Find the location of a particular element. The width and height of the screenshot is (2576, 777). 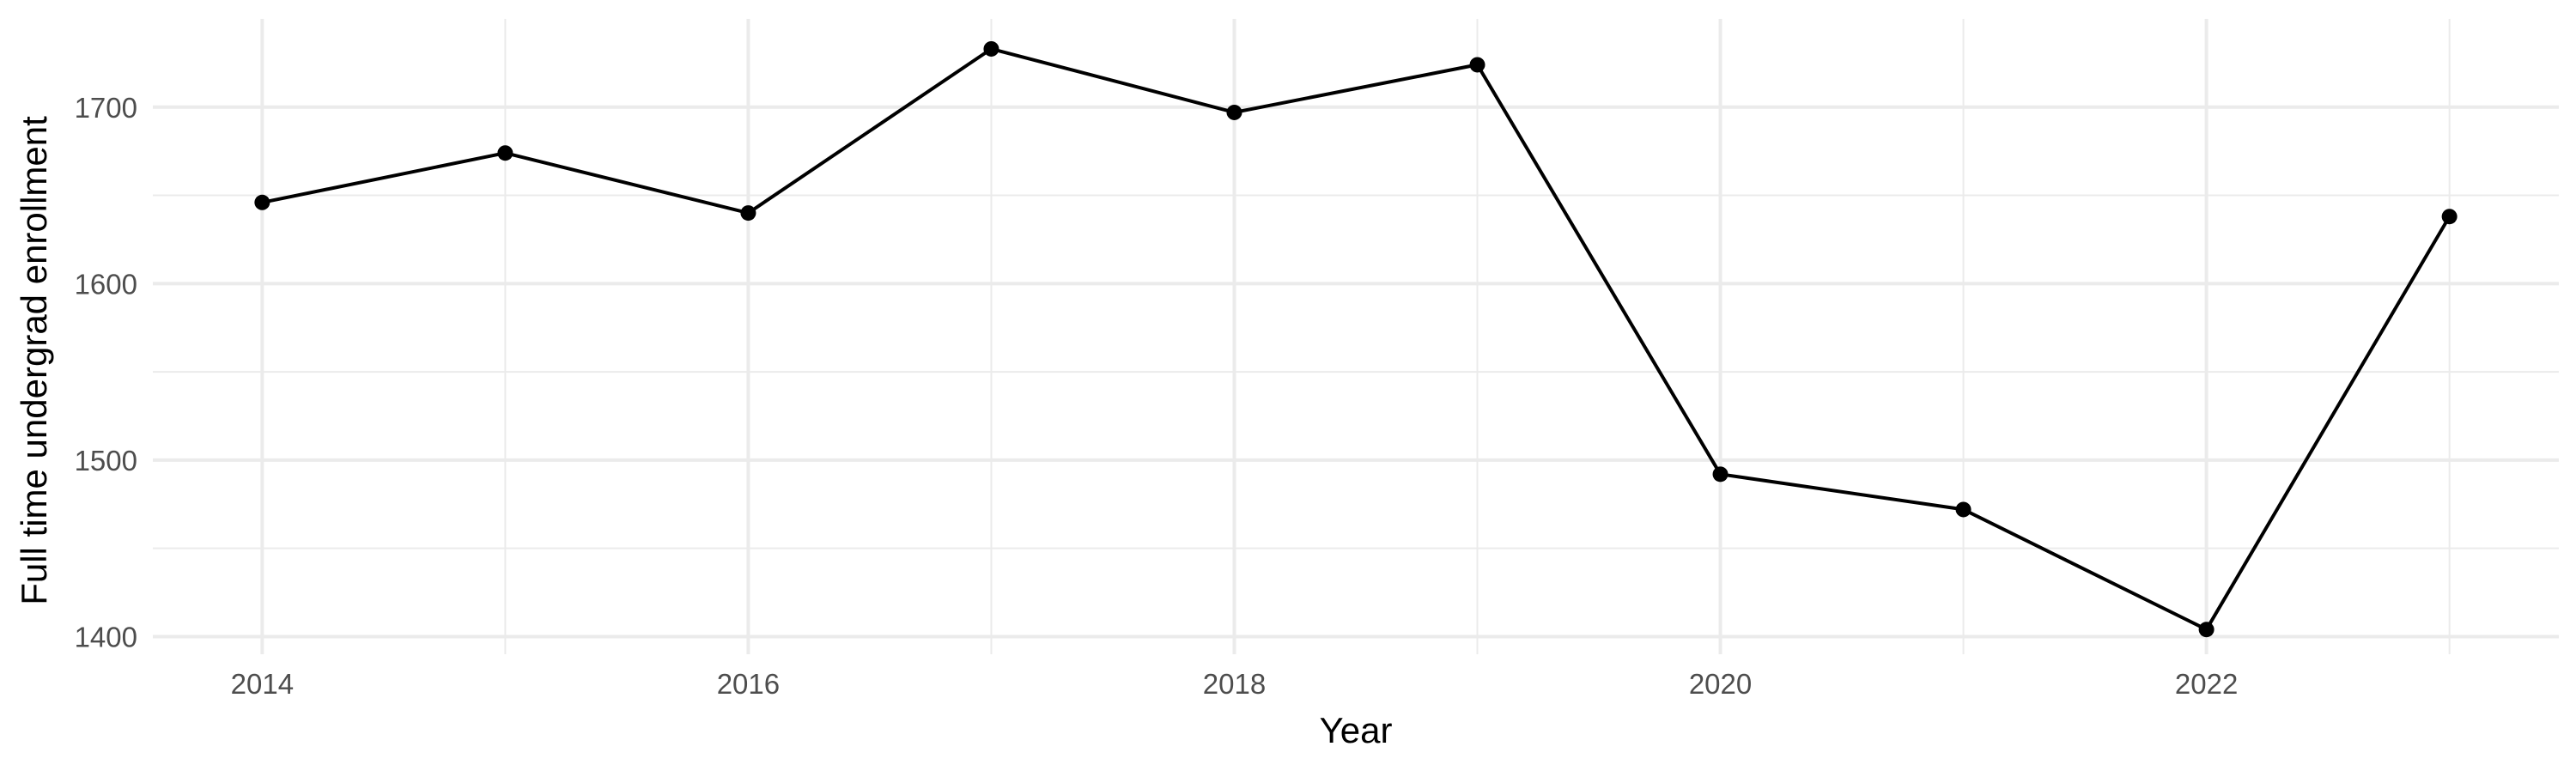

x-tick-label: 2020 is located at coordinates (1720, 684).